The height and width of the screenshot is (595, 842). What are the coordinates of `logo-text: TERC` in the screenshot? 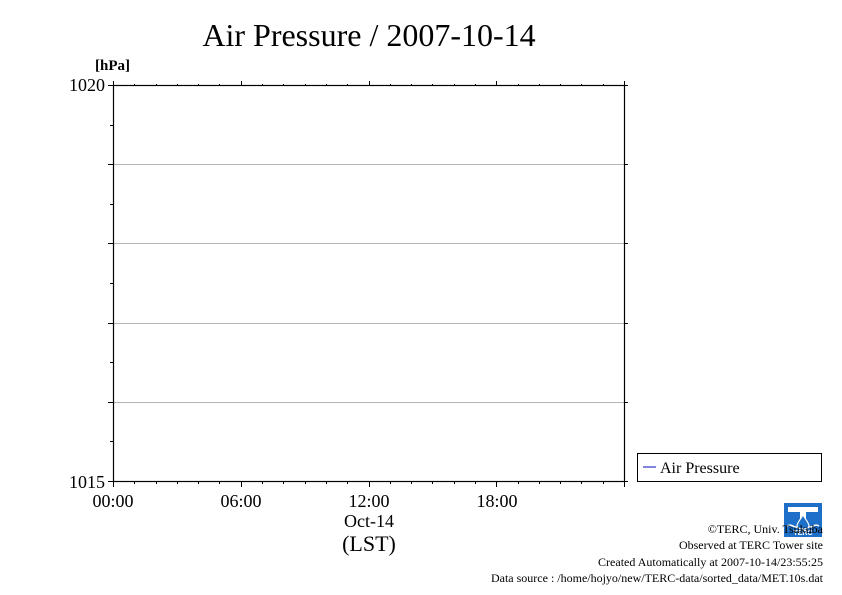 It's located at (802, 533).